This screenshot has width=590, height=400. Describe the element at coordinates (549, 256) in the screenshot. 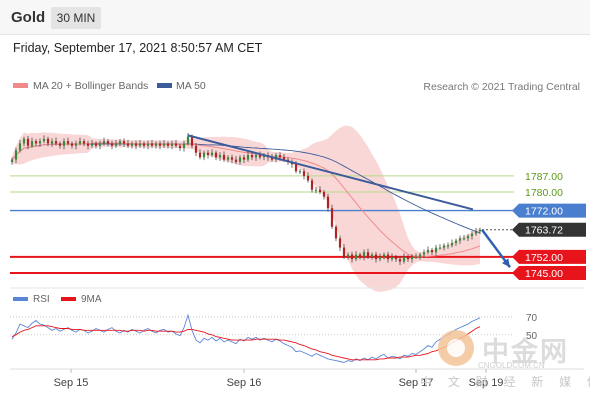

I see `level-tag-1752.00` at that location.